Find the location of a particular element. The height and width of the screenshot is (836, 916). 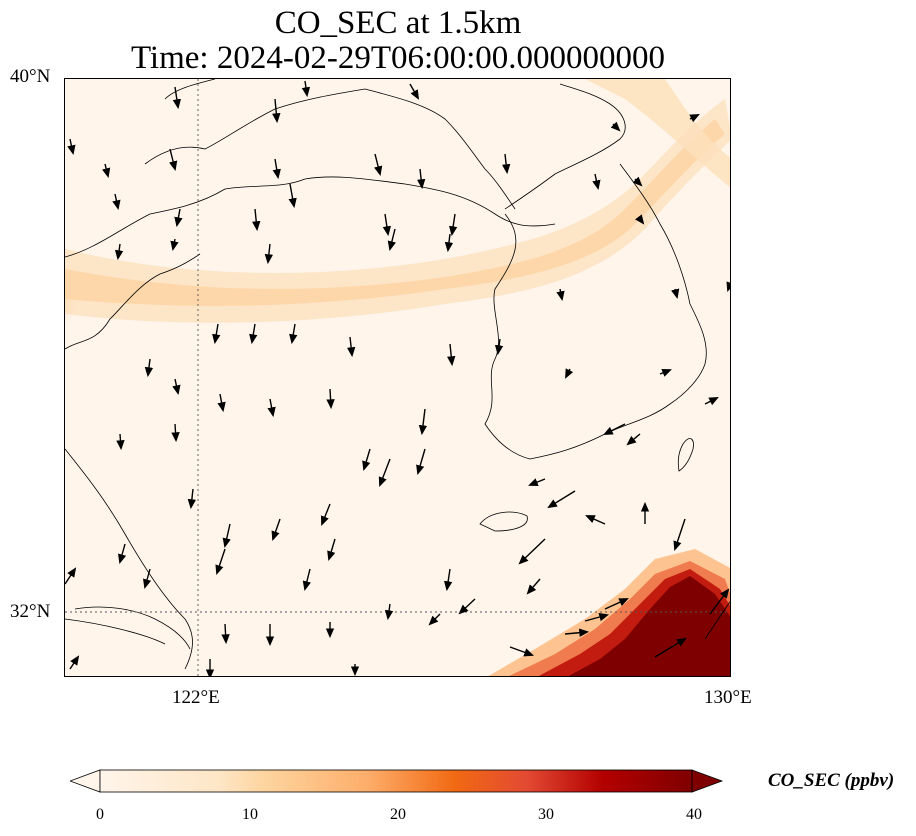

lat-label-40n: 40°N is located at coordinates (30, 76).